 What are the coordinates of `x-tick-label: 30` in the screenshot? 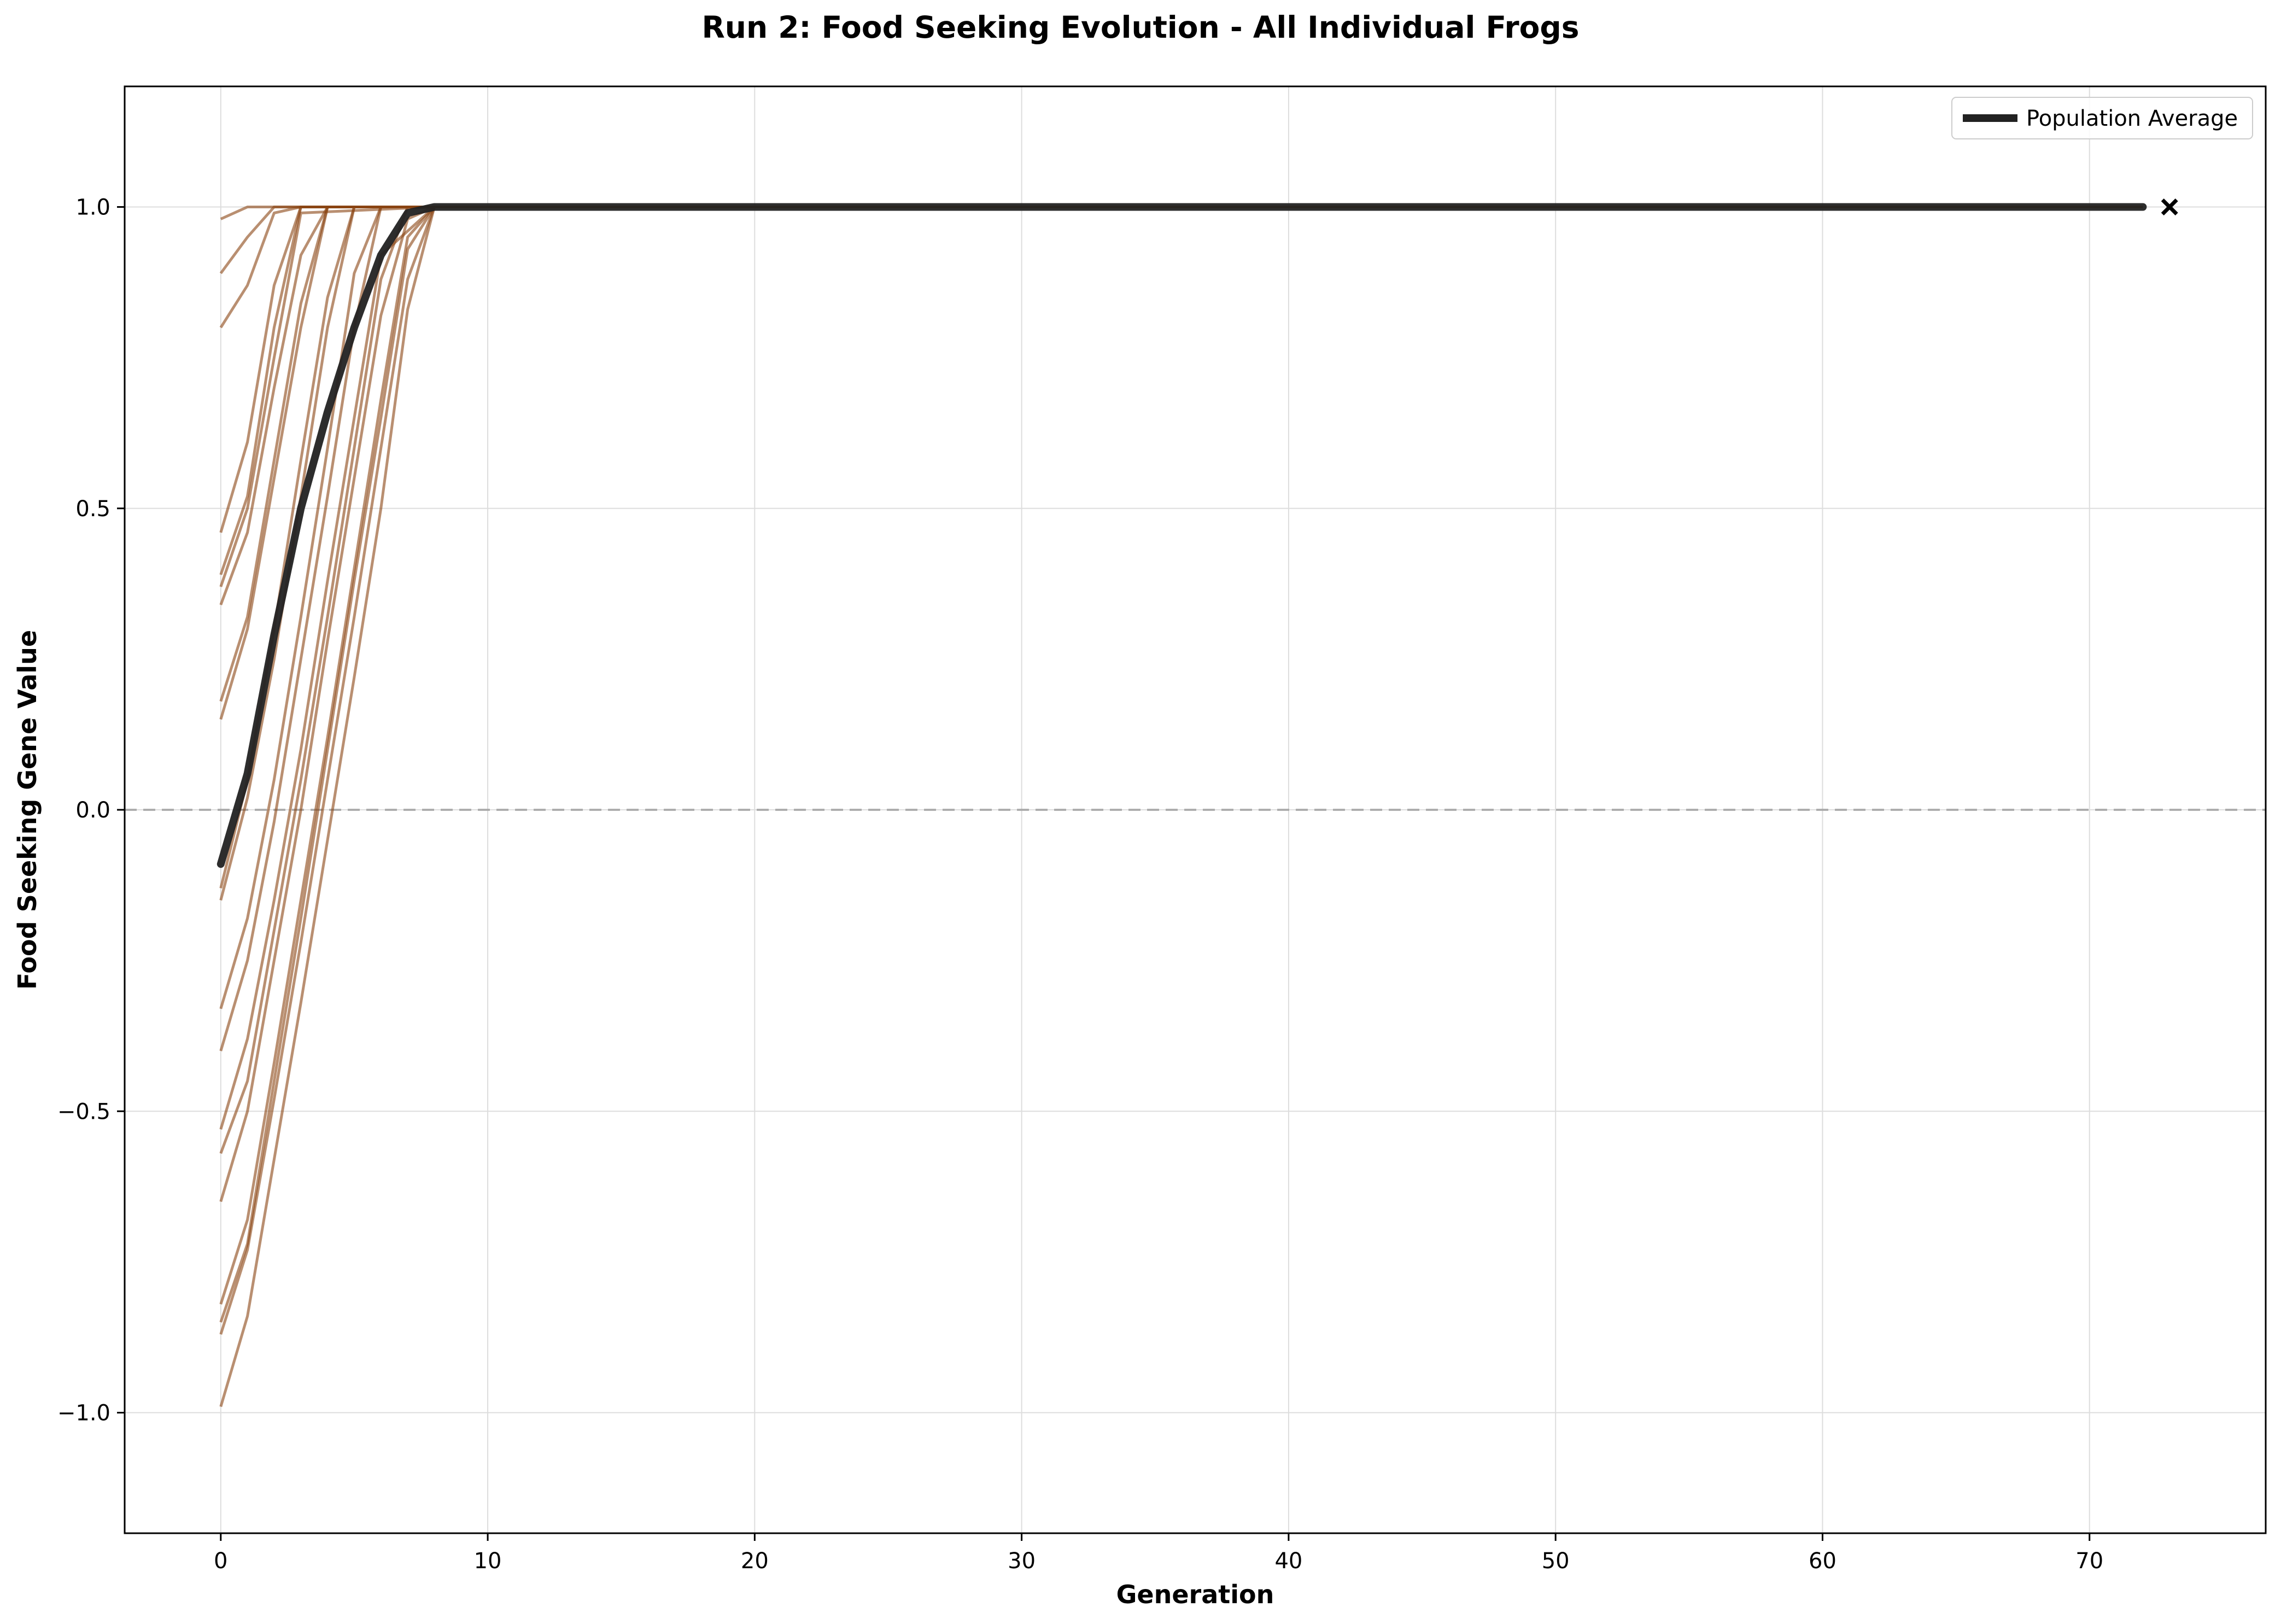 It's located at (1022, 1561).